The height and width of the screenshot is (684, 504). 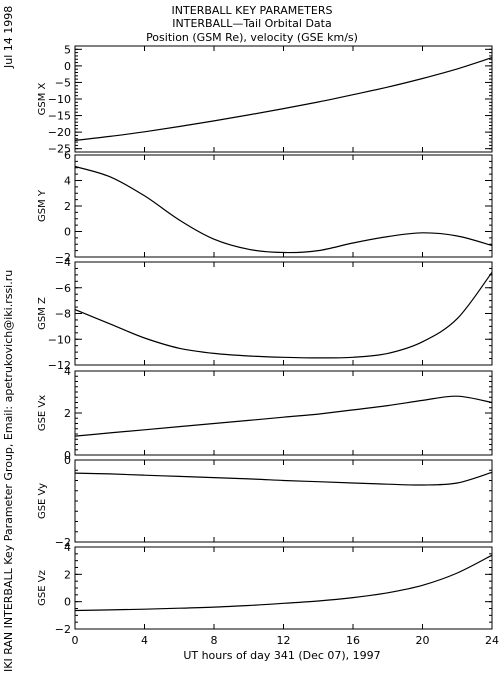 What do you see at coordinates (251, 23) in the screenshot?
I see `chart-subtitle: INTERBALL—Tail Orbital Data` at bounding box center [251, 23].